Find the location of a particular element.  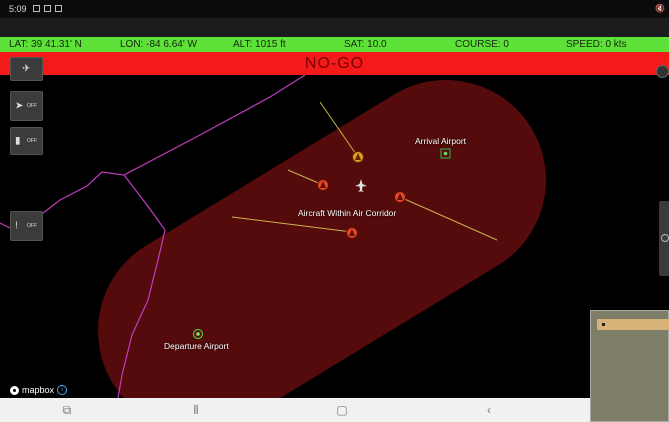

notification-app-icon is located at coordinates (58, 8).